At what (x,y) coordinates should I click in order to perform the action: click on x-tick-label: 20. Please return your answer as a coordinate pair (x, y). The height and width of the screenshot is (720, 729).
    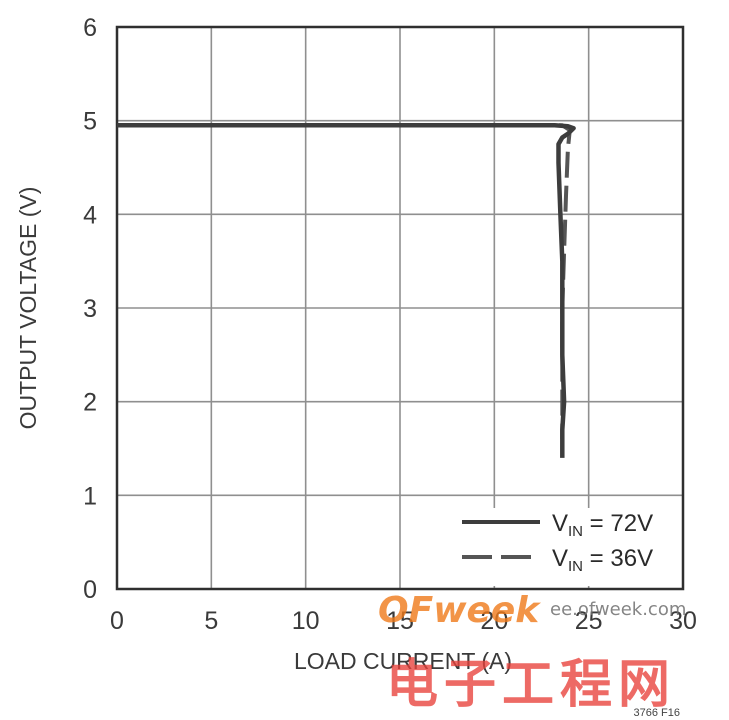
    Looking at the image, I should click on (494, 621).